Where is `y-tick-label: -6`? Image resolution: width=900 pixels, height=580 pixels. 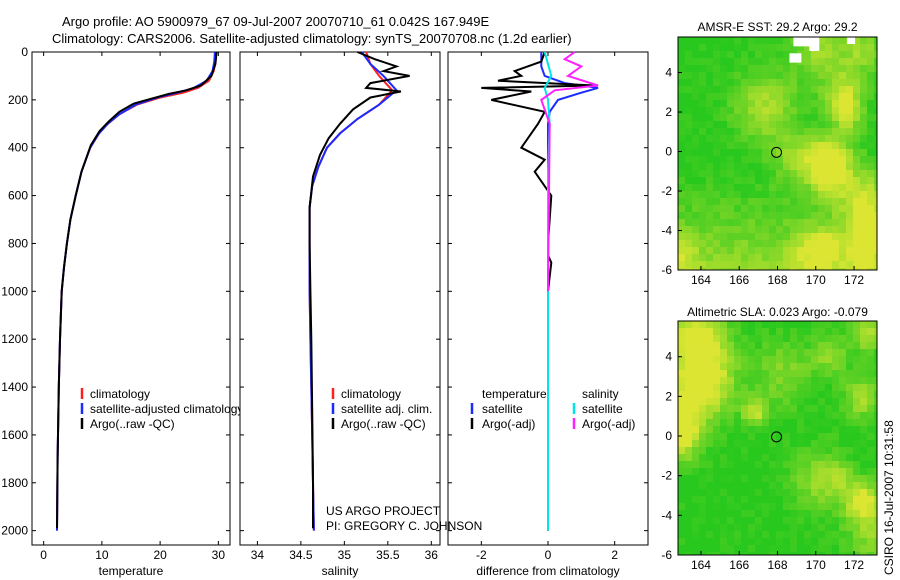 y-tick-label: -6 is located at coordinates (666, 270).